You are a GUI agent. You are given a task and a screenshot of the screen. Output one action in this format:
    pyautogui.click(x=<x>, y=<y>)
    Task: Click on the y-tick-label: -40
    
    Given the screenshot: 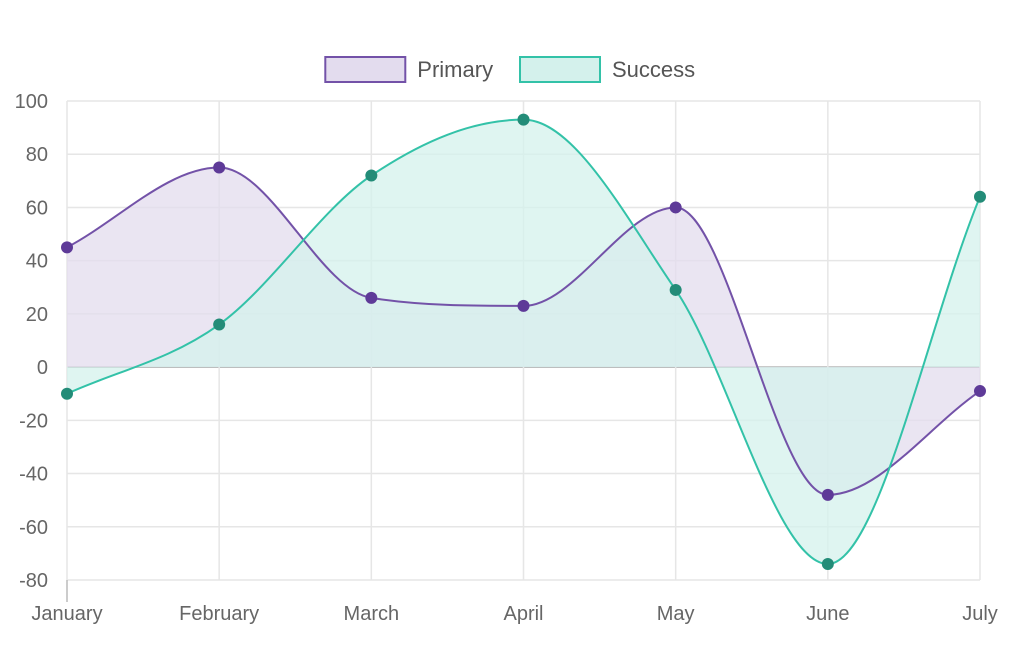 What is the action you would take?
    pyautogui.click(x=33, y=475)
    